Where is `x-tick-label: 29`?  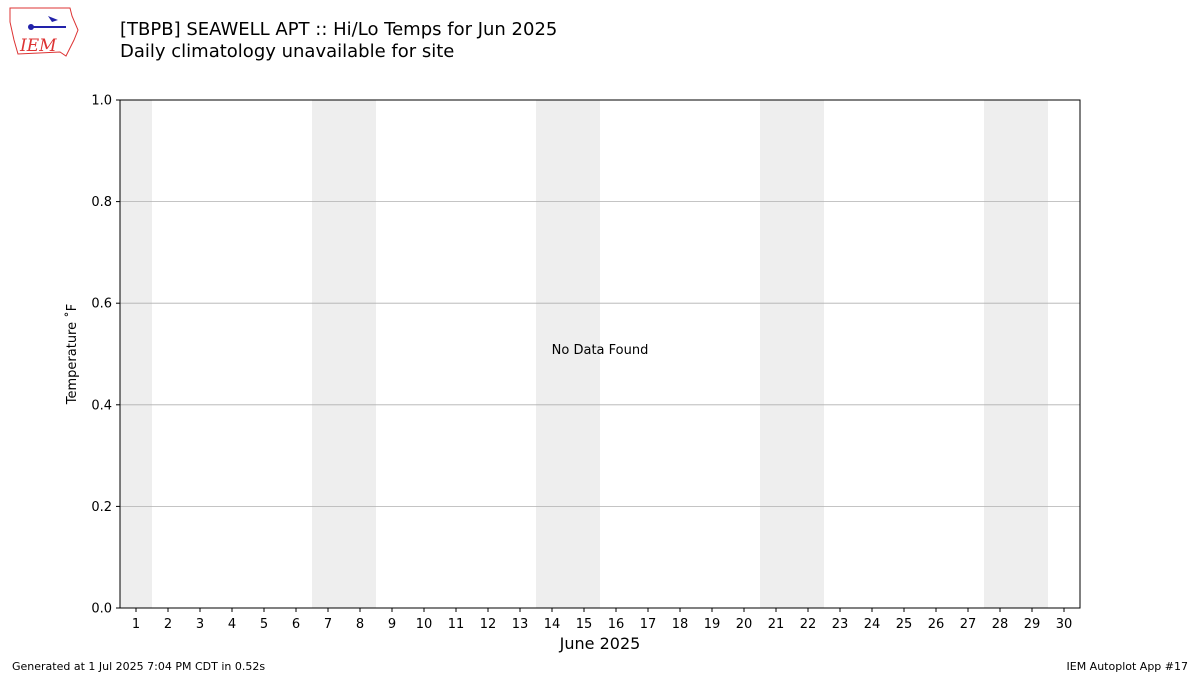 x-tick-label: 29 is located at coordinates (1032, 624).